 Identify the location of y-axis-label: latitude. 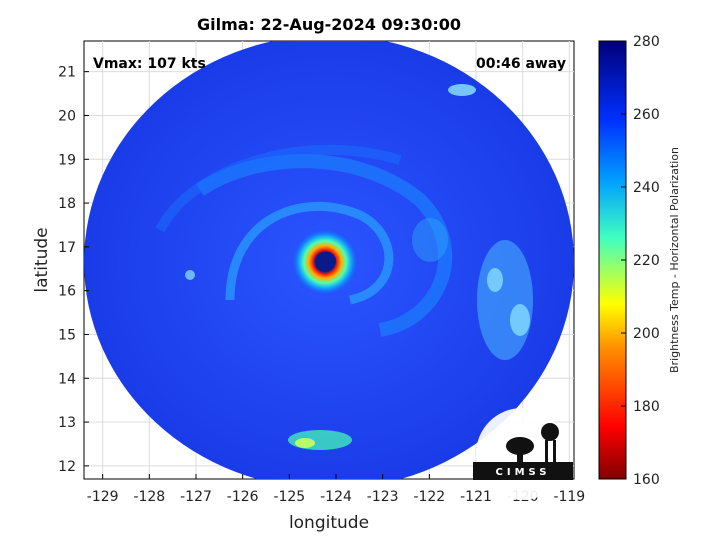
(42, 259).